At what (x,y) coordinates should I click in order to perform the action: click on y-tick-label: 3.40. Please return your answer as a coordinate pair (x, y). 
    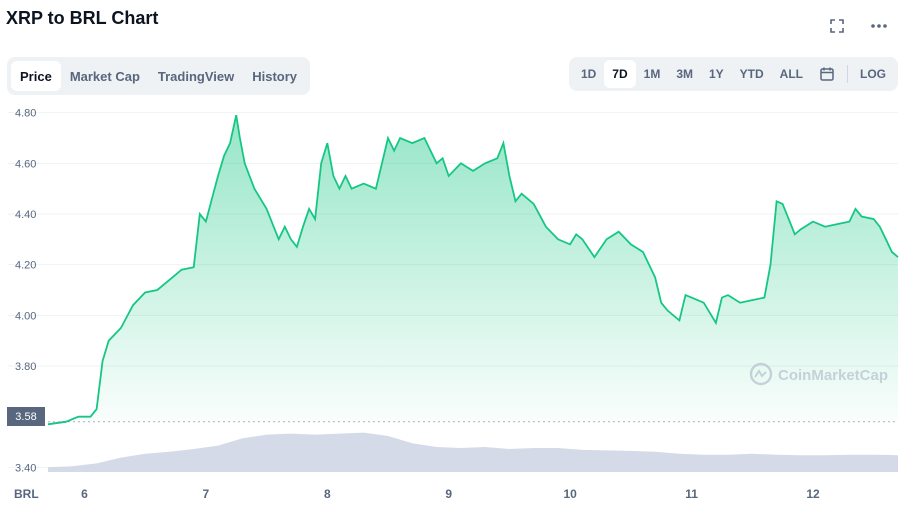
    Looking at the image, I should click on (25, 468).